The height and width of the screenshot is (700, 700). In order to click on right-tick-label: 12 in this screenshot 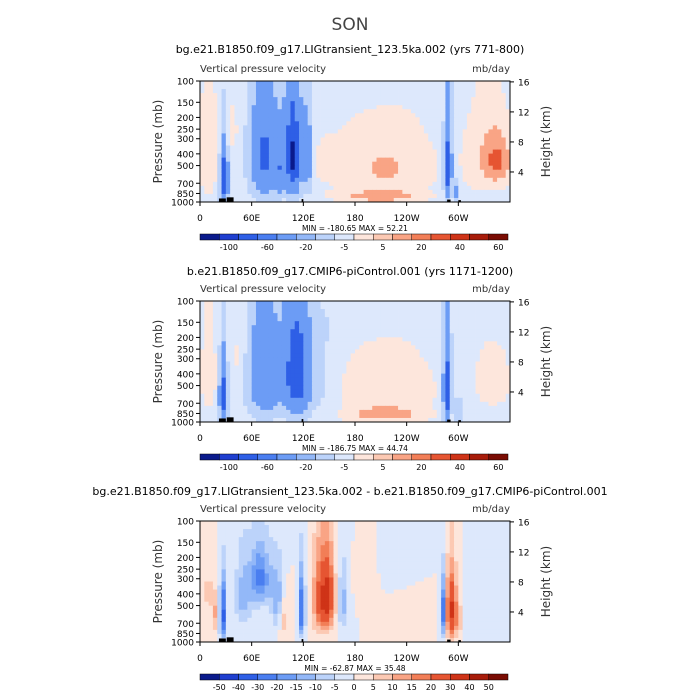, I will do `click(523, 333)`.